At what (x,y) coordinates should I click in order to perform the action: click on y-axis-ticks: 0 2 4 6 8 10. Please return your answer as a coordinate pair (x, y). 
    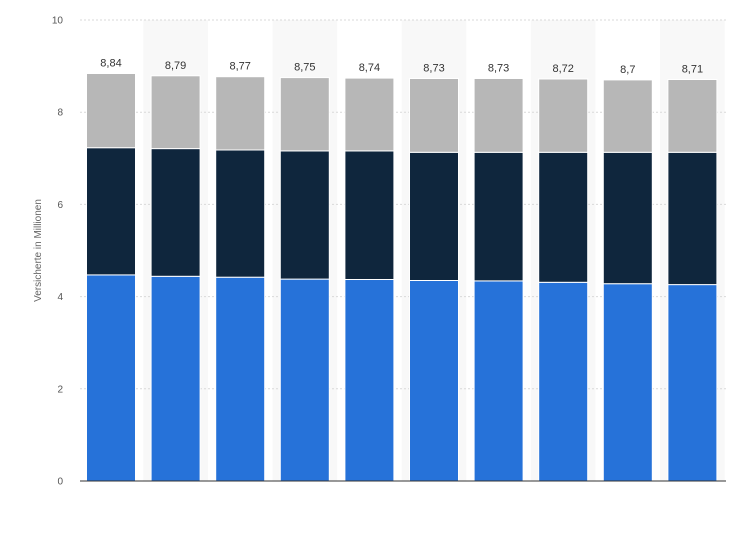
    Looking at the image, I should click on (58, 252).